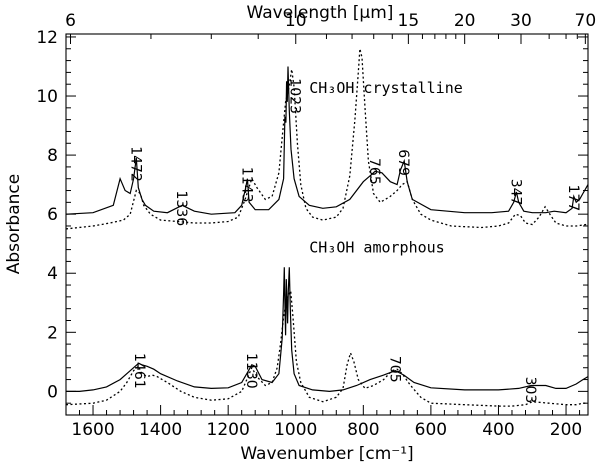 The width and height of the screenshot is (600, 469). Describe the element at coordinates (376, 248) in the screenshot. I see `sample-label: CH₃OH amorphous` at that location.